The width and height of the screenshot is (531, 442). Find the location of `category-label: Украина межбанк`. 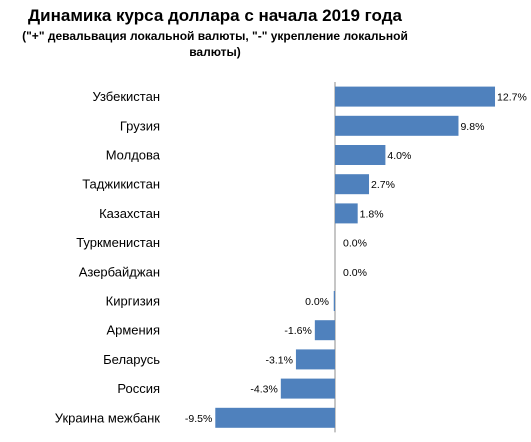

category-label: Украина межбанк is located at coordinates (108, 417).